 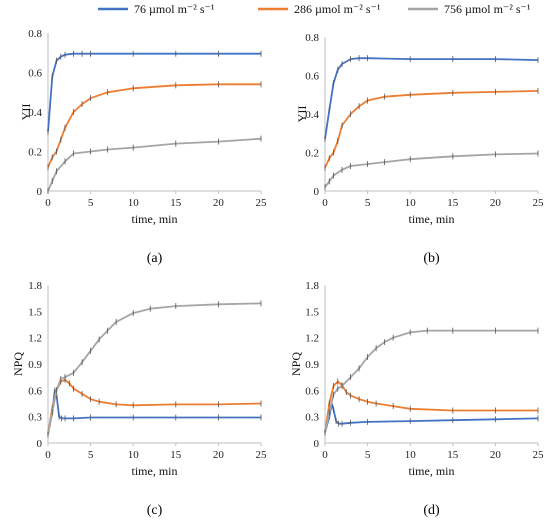 I want to click on legend-entry: 76 µmol m⁻² s⁻¹, so click(x=156, y=9).